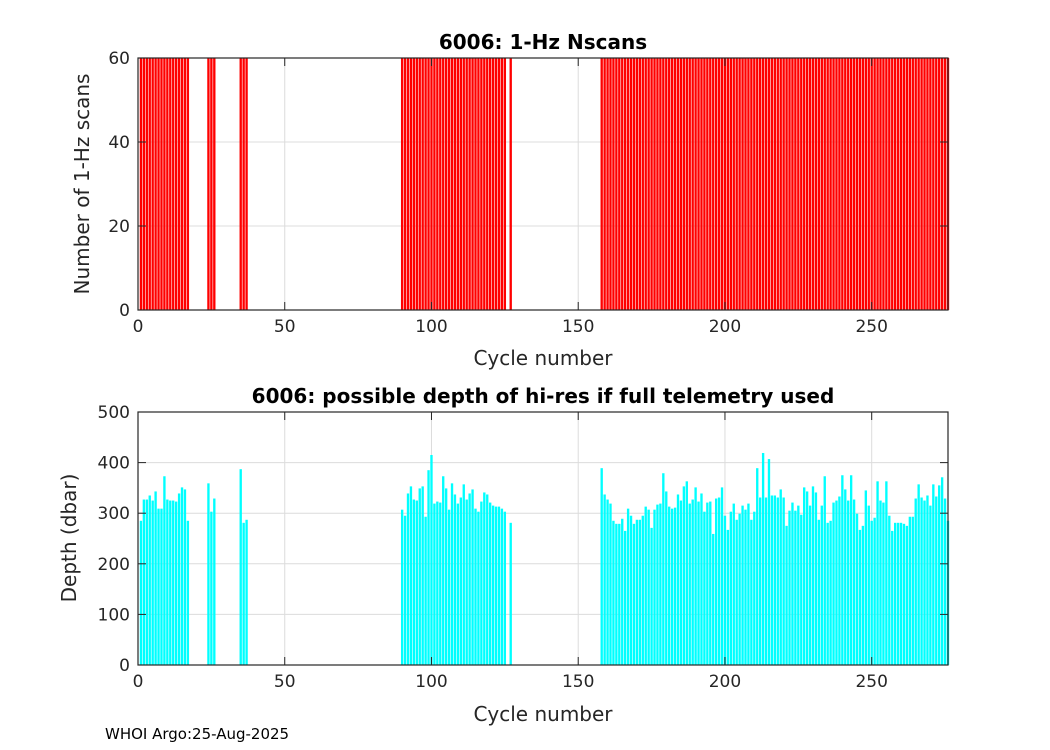 The image size is (1050, 750). Describe the element at coordinates (82, 184) in the screenshot. I see `top-y-axis-label: Number of 1-Hz scans` at that location.